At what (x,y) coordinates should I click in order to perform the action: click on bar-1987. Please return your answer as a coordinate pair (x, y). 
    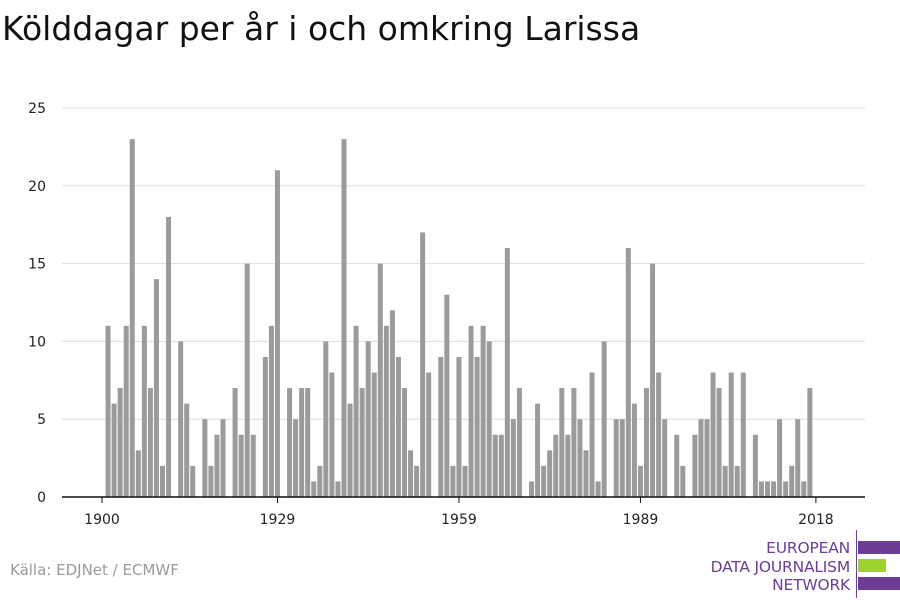
    Looking at the image, I should click on (628, 372).